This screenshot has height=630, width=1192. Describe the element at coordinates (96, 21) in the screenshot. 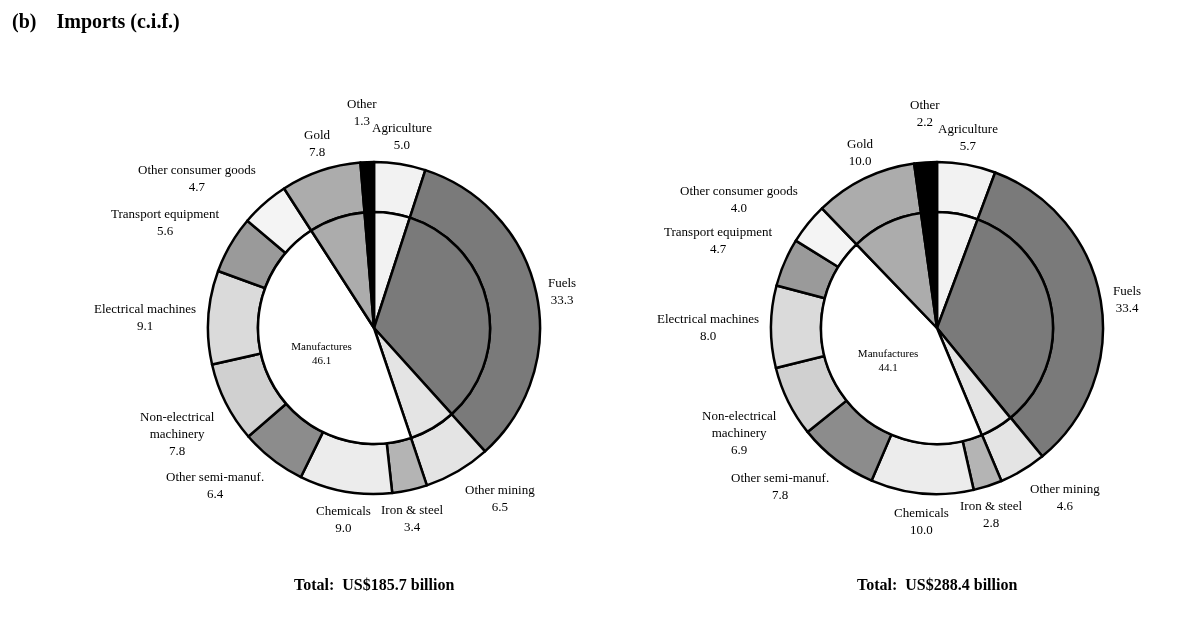

I see `chart-title: (b) Imports (c.i.f.)` at that location.